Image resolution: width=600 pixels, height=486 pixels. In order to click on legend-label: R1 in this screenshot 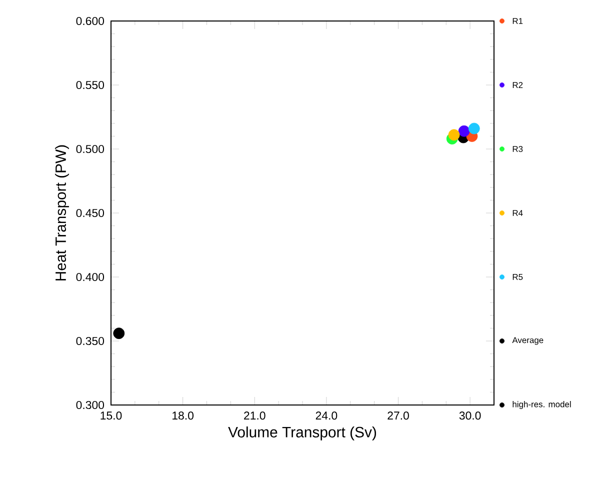, I will do `click(517, 21)`.